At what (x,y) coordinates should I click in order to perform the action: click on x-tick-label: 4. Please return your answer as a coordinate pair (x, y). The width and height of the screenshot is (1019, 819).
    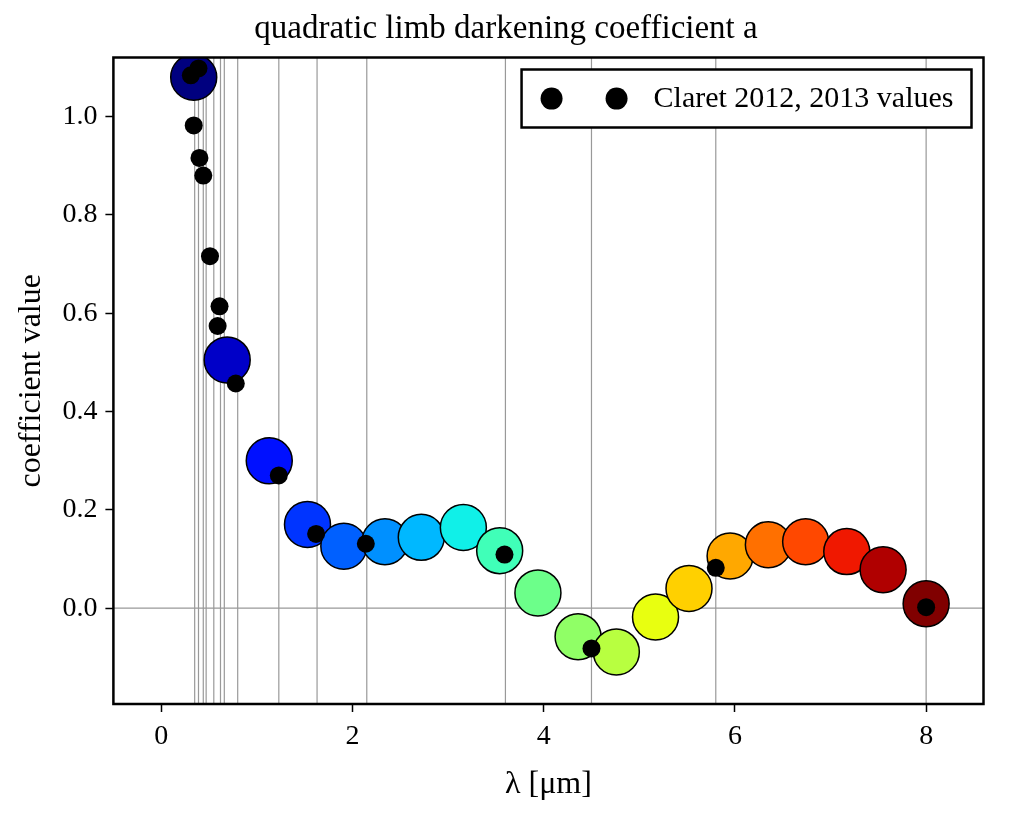
    Looking at the image, I should click on (543, 735).